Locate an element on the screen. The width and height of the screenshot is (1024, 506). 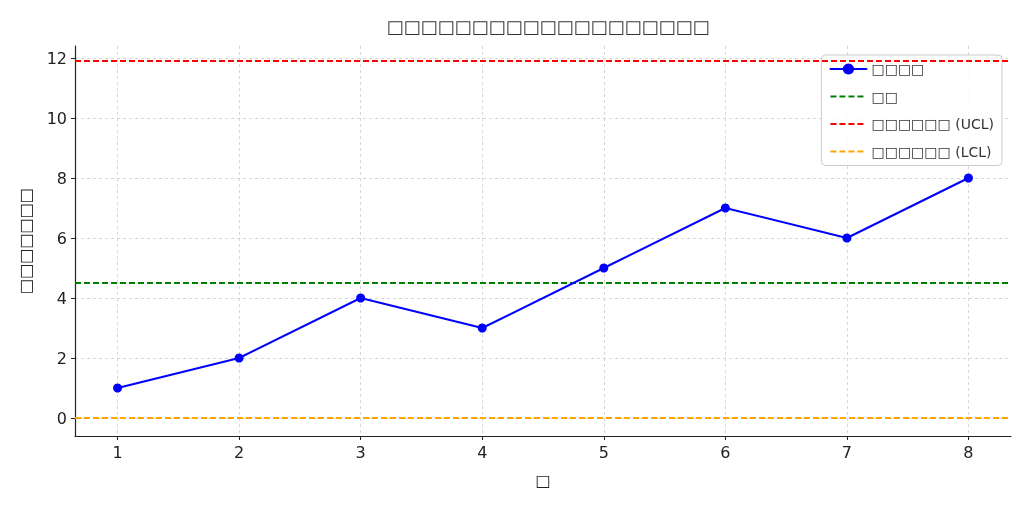
legend-label: □□□□□□ (LCL) is located at coordinates (931, 151).